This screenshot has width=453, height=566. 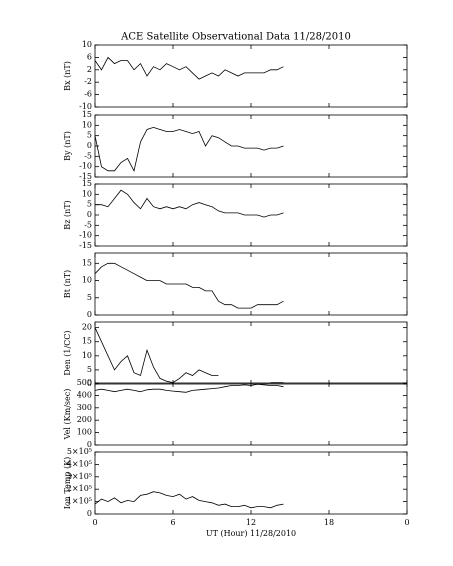 What do you see at coordinates (251, 533) in the screenshot?
I see `x-axis-label: UT (Hour) 11/28/2010` at bounding box center [251, 533].